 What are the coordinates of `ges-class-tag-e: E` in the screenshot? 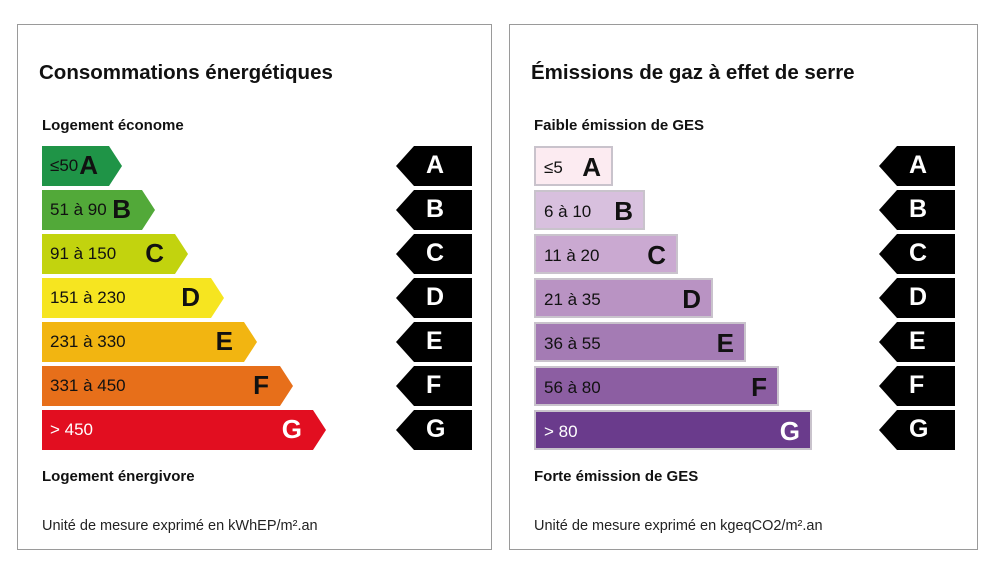 It's located at (917, 342).